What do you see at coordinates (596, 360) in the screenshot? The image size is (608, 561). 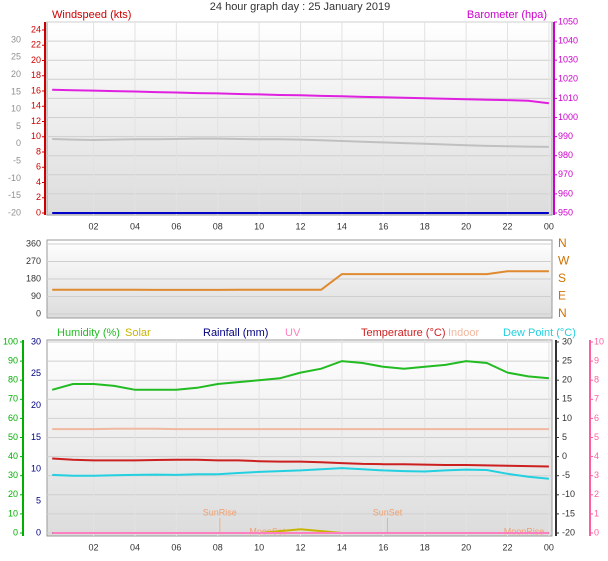 I see `y-tick-label: 9` at bounding box center [596, 360].